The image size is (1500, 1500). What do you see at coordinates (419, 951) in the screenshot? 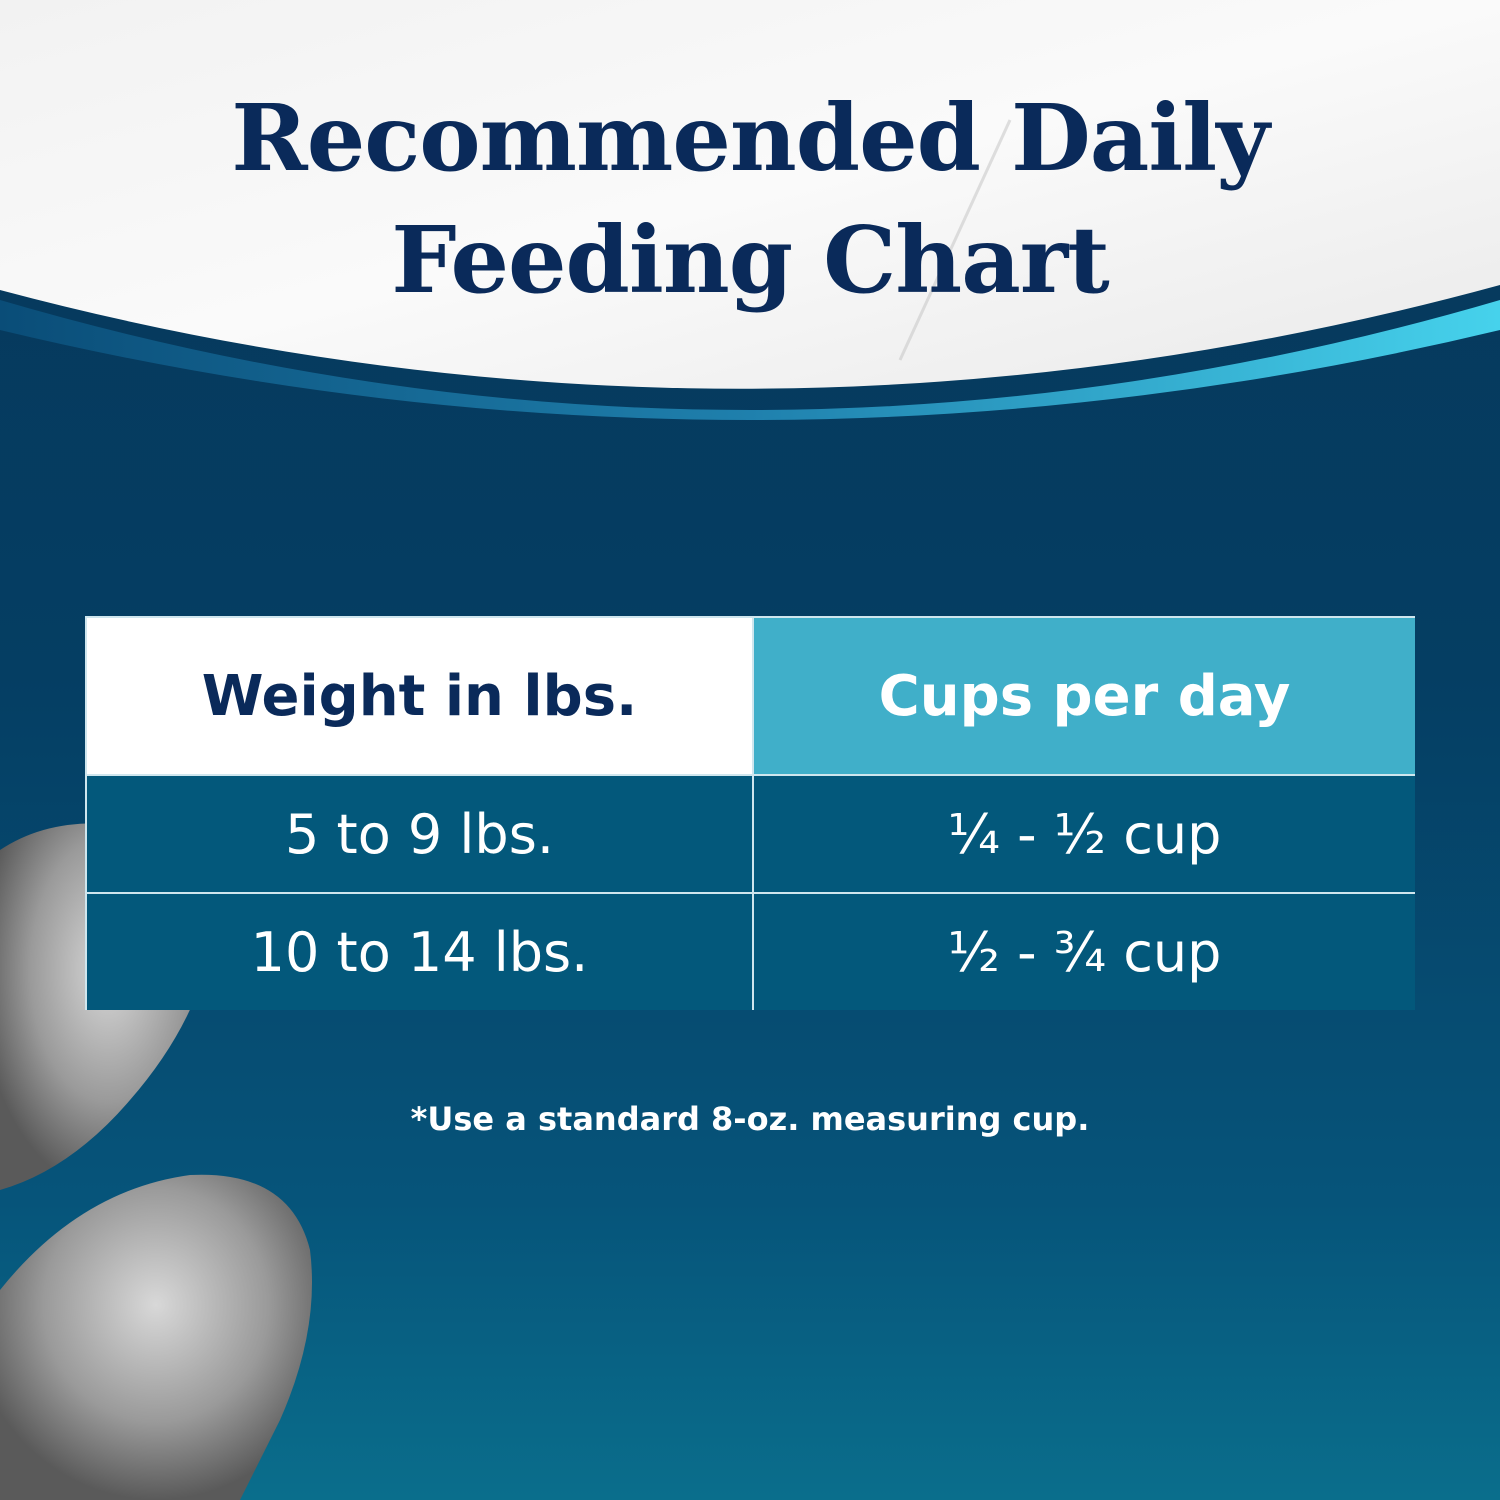
I see `row2-weight: 10 to 14 lbs.` at bounding box center [419, 951].